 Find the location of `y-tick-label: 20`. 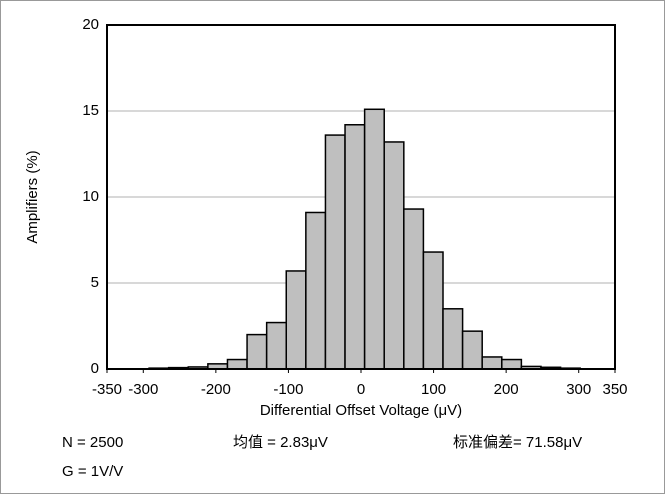

y-tick-label: 20 is located at coordinates (90, 24).